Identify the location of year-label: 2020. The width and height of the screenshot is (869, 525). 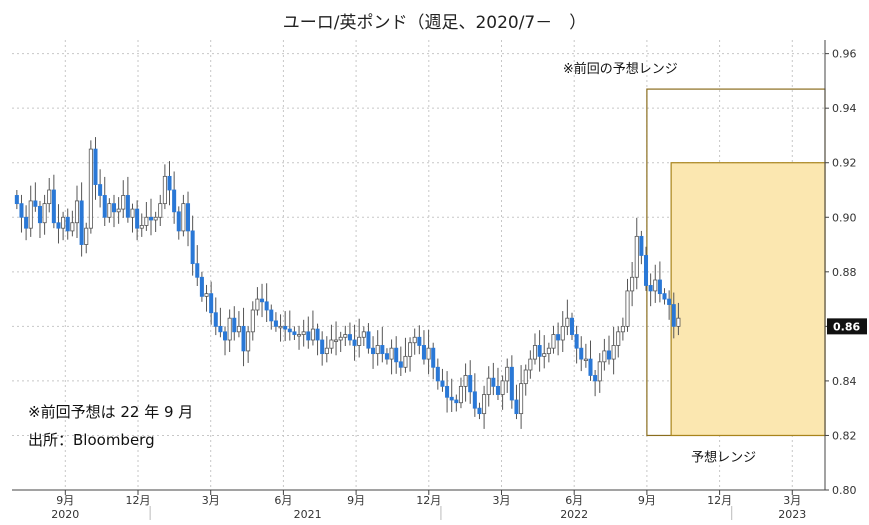
(65, 514).